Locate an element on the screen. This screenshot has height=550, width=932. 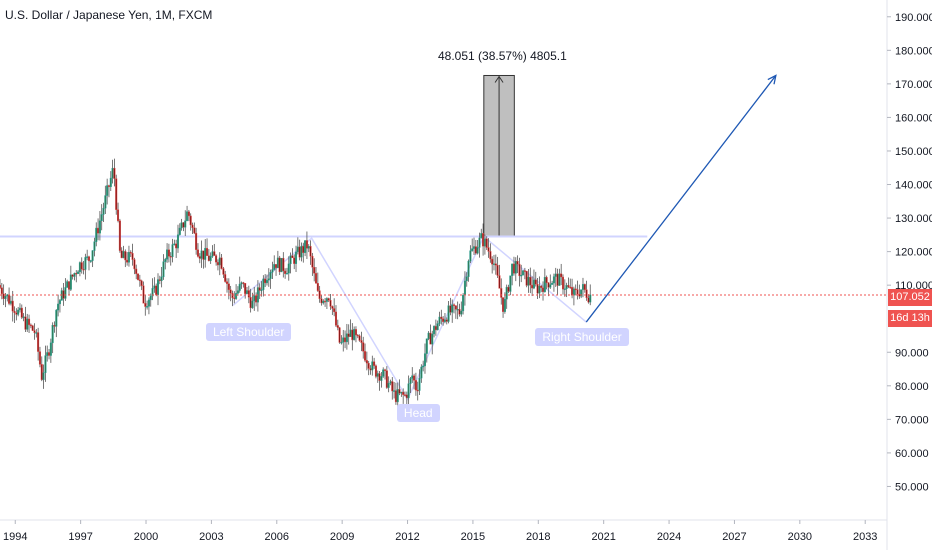
y-tick-label: 180.000 is located at coordinates (913, 51).